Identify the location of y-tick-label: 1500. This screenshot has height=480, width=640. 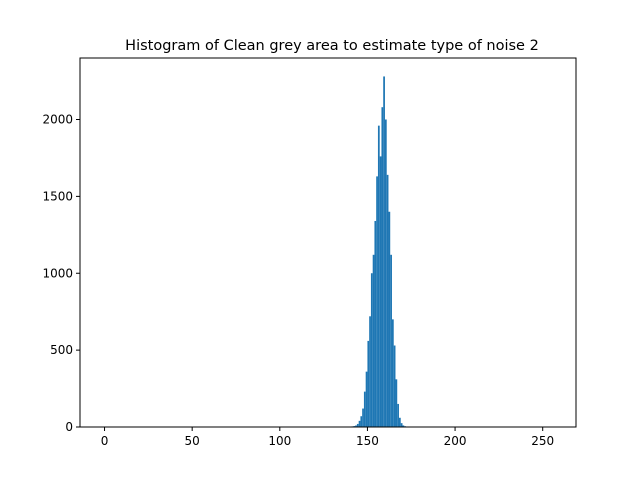
(57, 196).